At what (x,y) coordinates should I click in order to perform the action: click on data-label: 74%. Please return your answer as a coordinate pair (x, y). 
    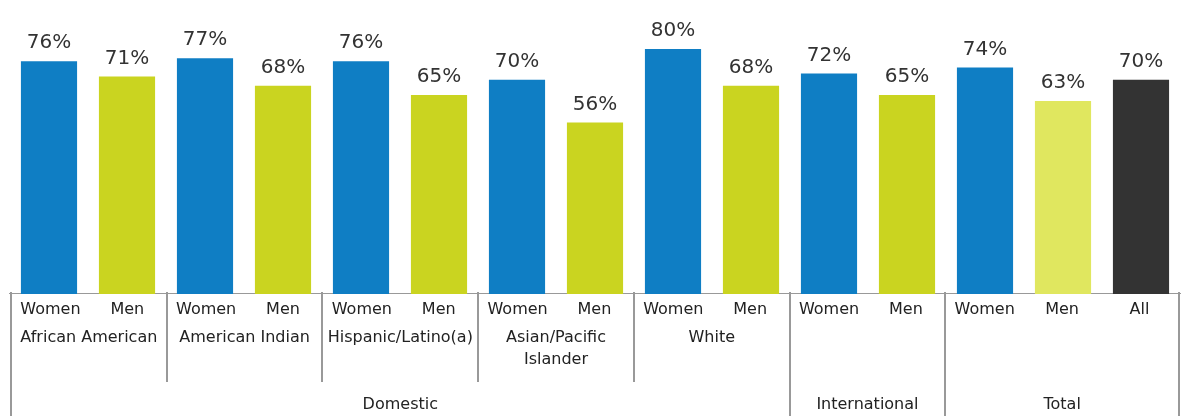
    Looking at the image, I should click on (985, 47).